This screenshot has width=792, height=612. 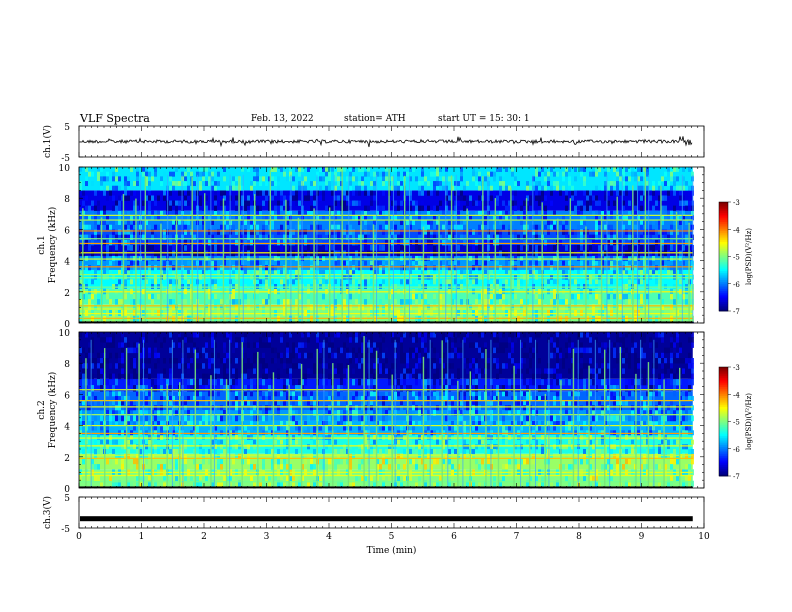 I want to click on start-time-label: start UT = 15: 30: 1, so click(x=484, y=119).